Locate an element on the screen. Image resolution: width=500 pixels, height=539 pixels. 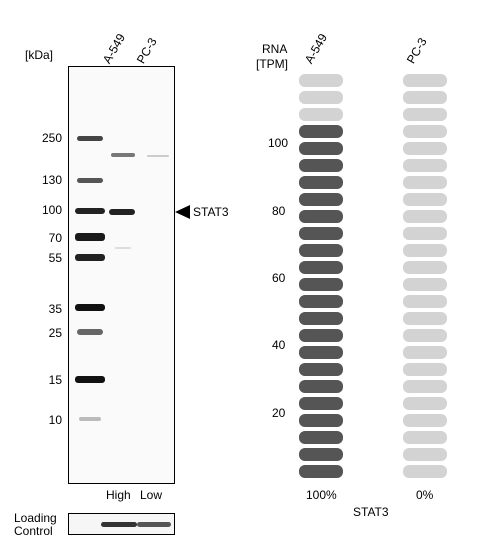
marker-label-250: 250 is located at coordinates (51, 138).